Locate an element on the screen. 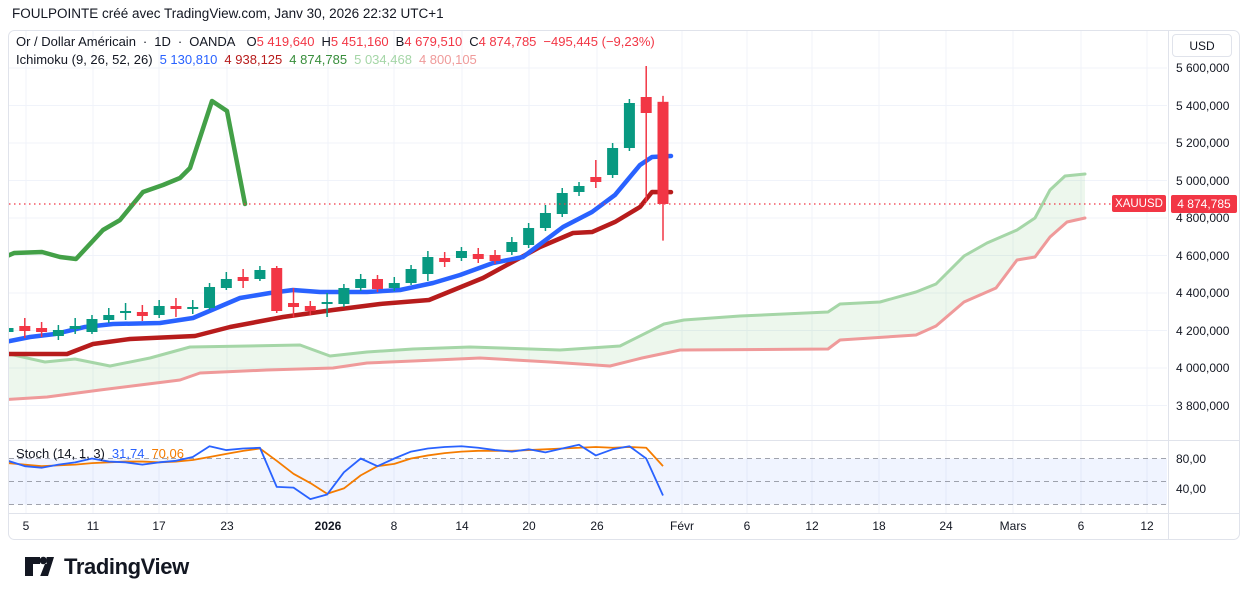 The image size is (1248, 599). time-tick-label: 23 is located at coordinates (227, 526).